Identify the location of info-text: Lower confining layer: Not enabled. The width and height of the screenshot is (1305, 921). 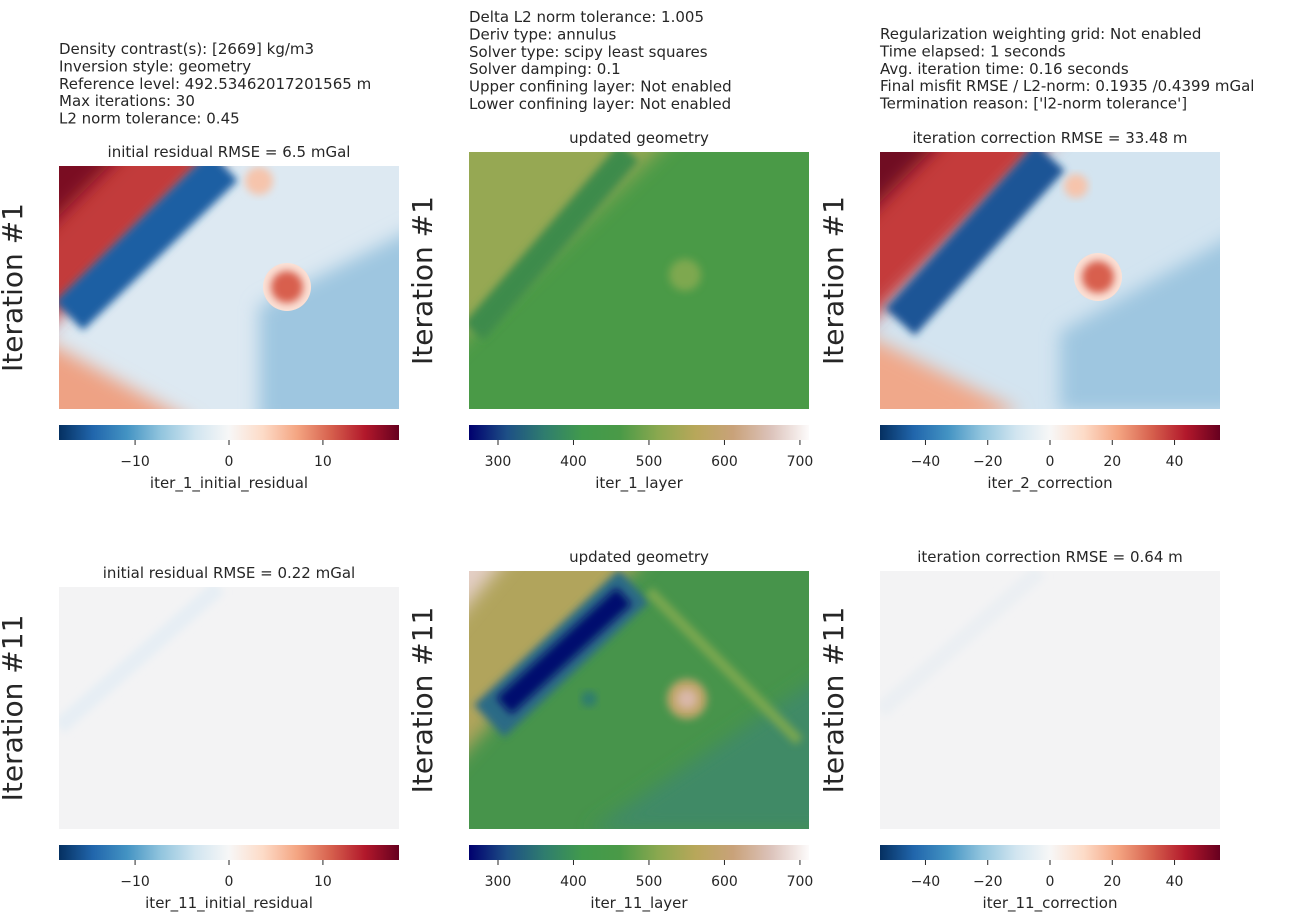
(600, 104).